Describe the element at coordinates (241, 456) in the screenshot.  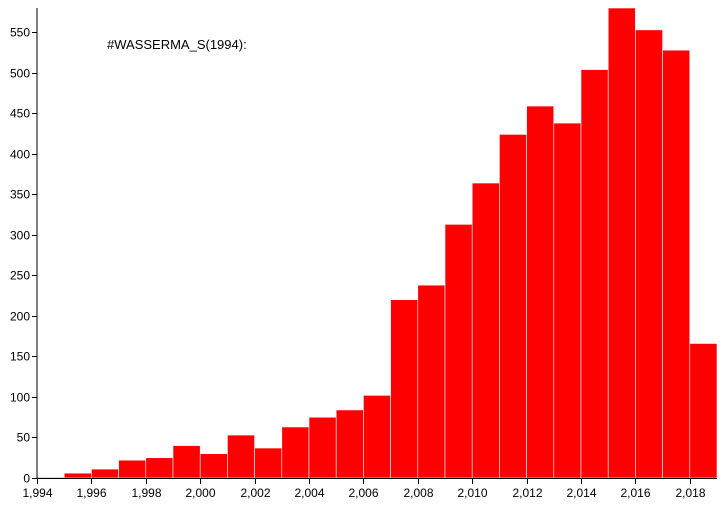
I see `bar-2001` at that location.